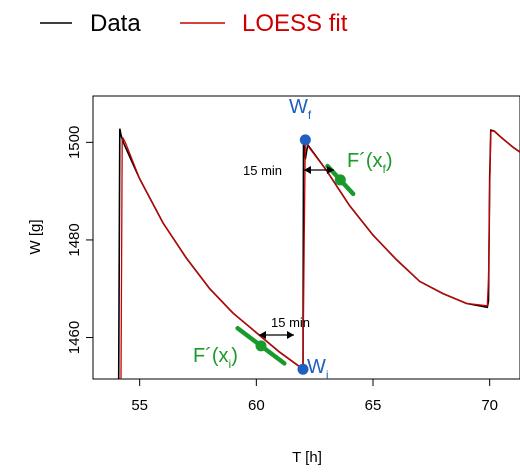  Describe the element at coordinates (307, 170) in the screenshot. I see `gap-arrow-top-left-head` at that location.